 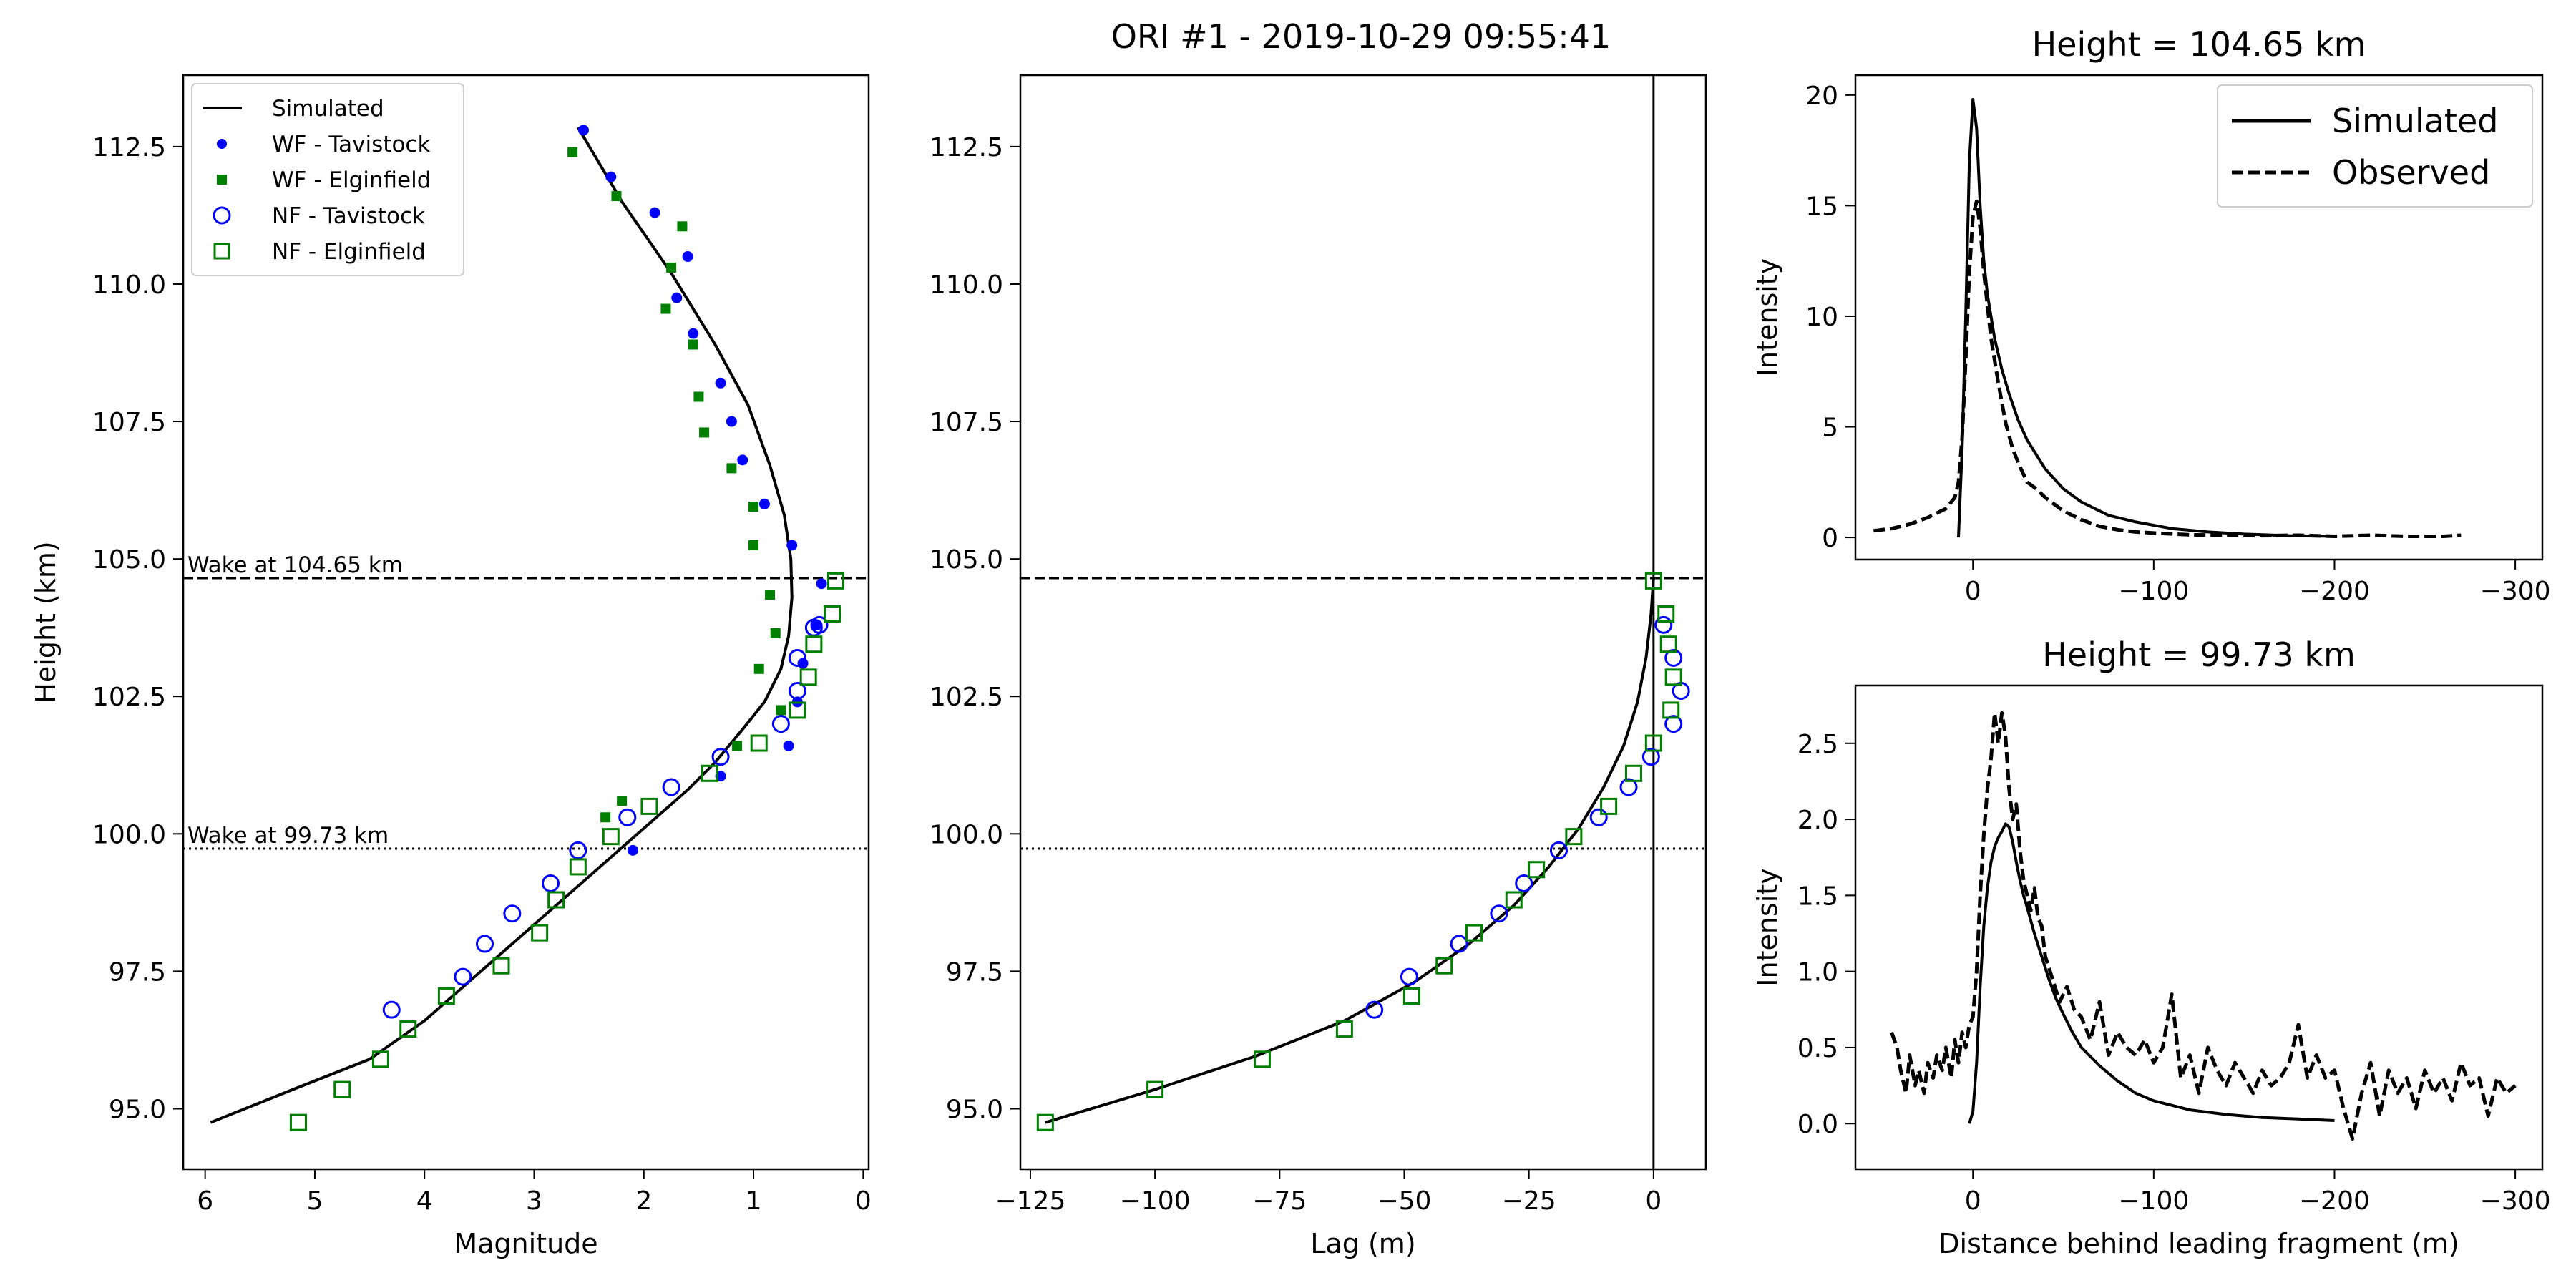 I want to click on legend-frame, so click(x=327, y=179).